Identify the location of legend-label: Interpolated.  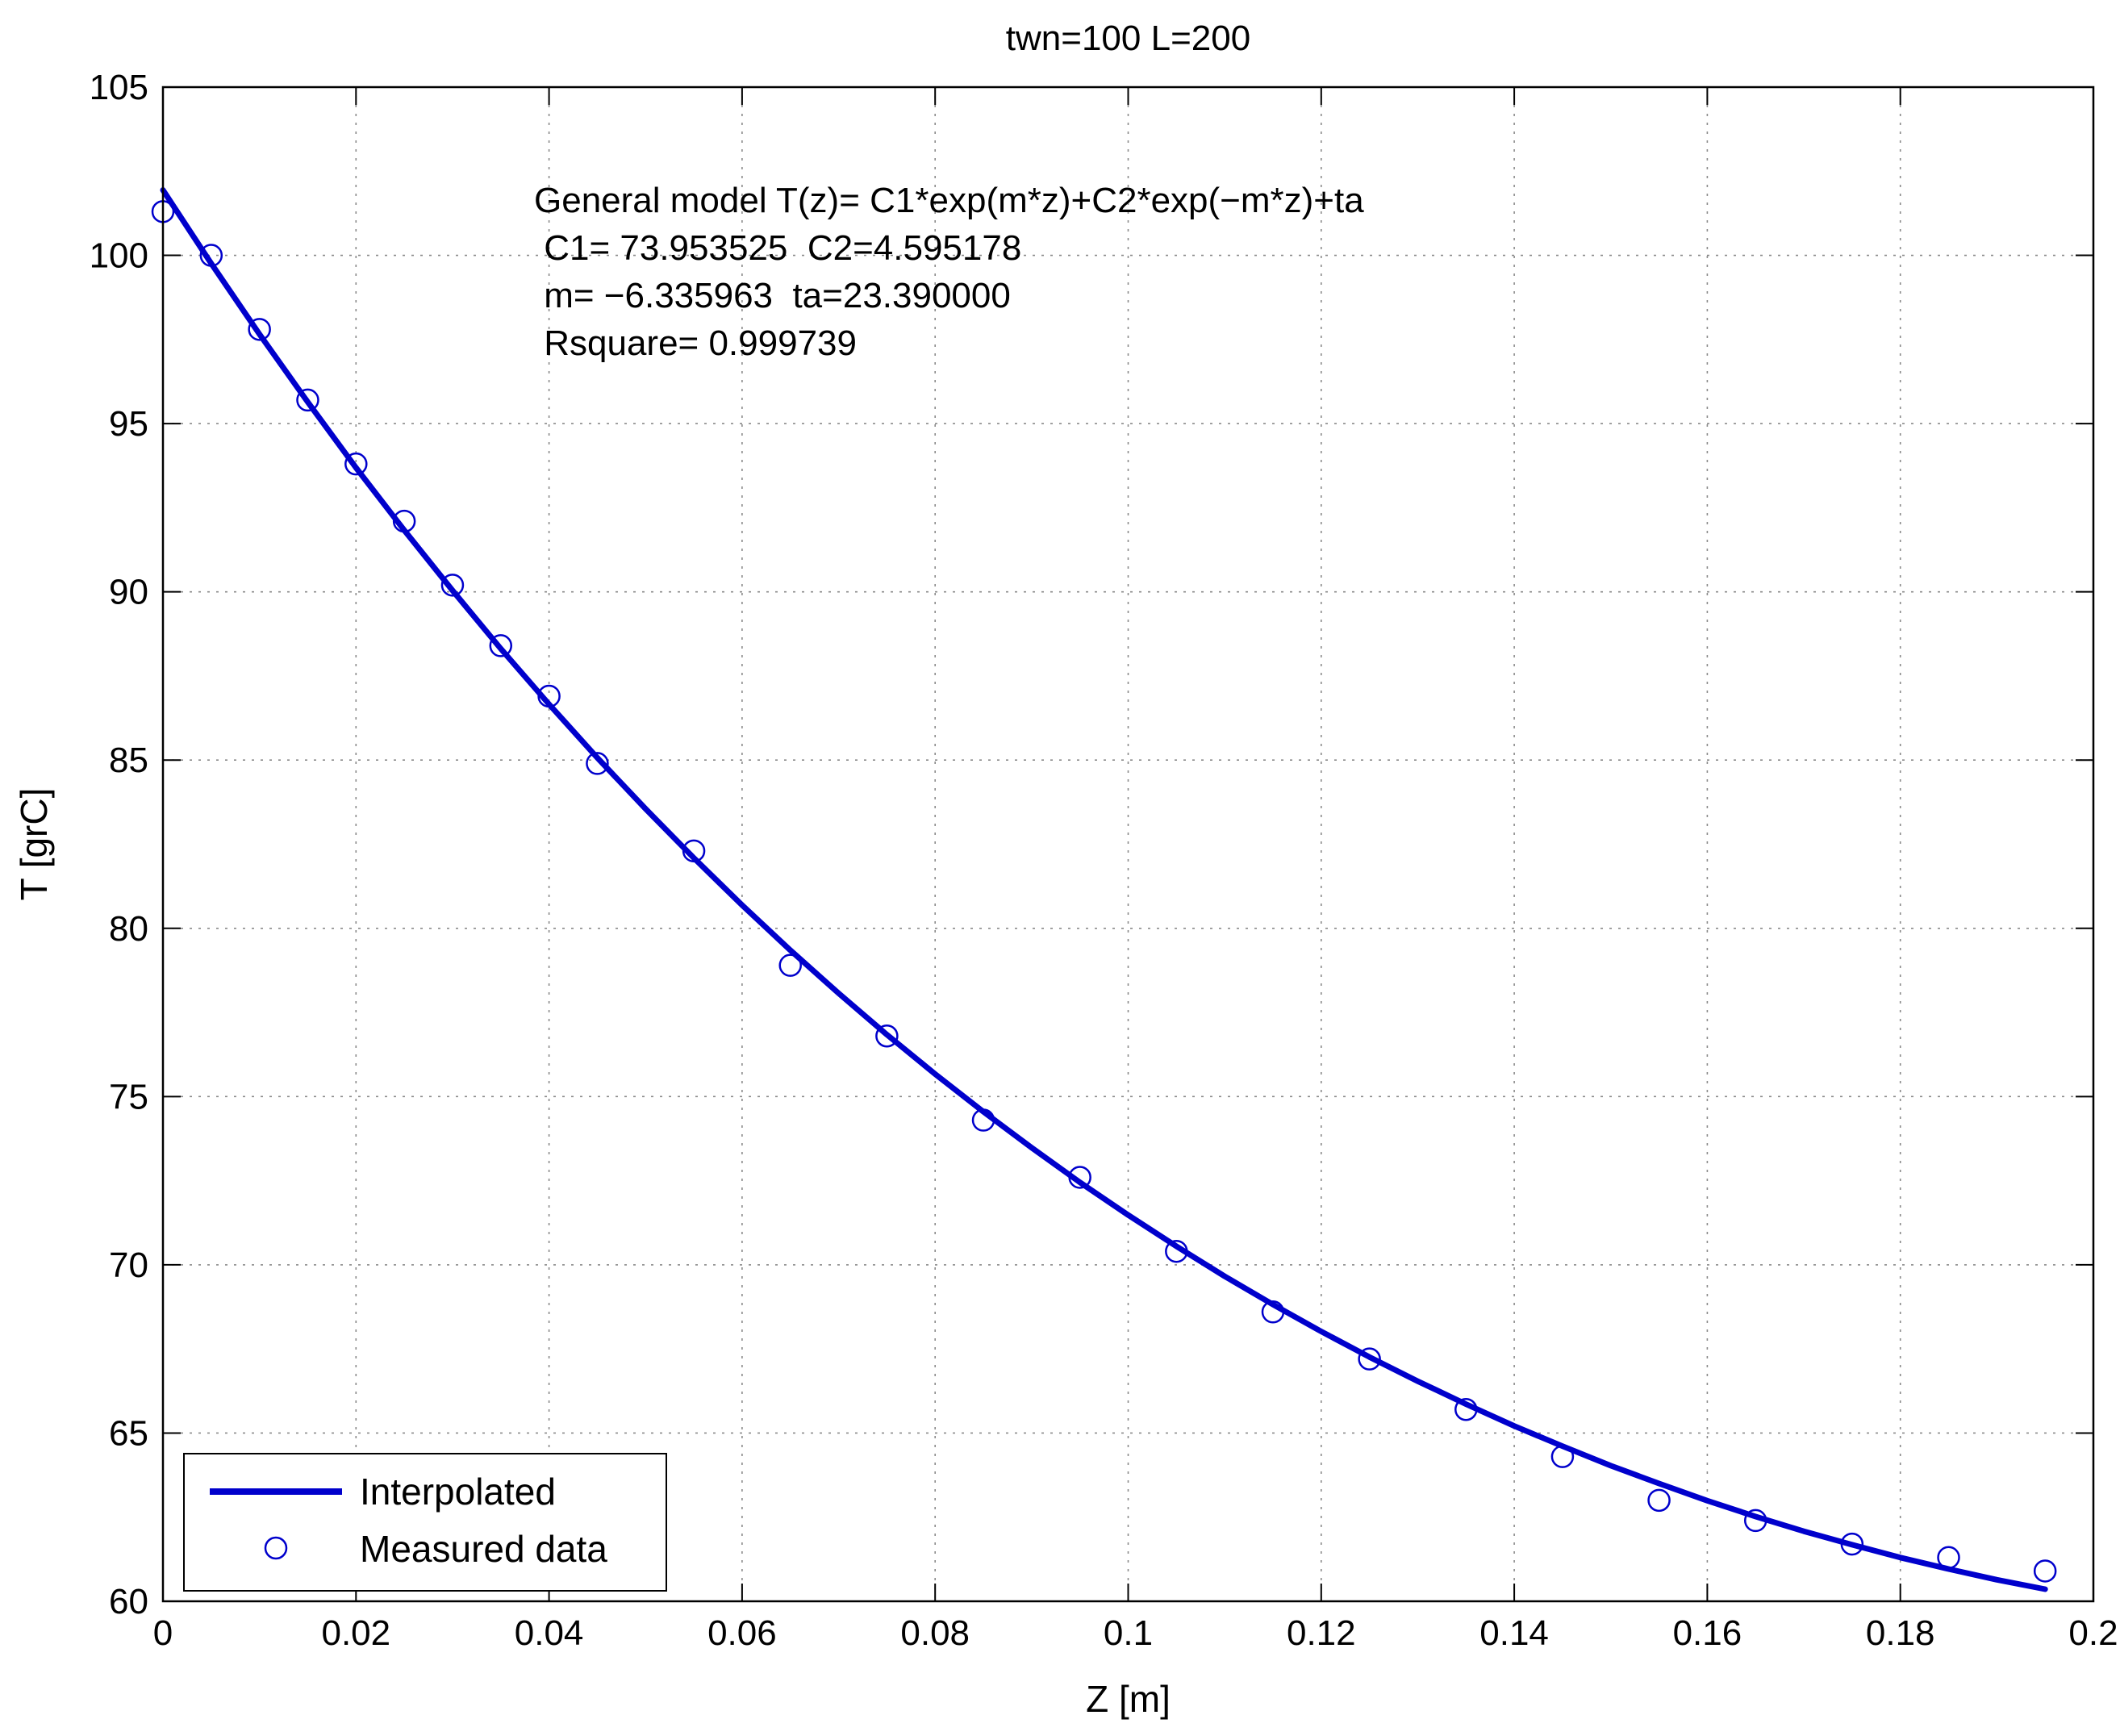
(458, 1492).